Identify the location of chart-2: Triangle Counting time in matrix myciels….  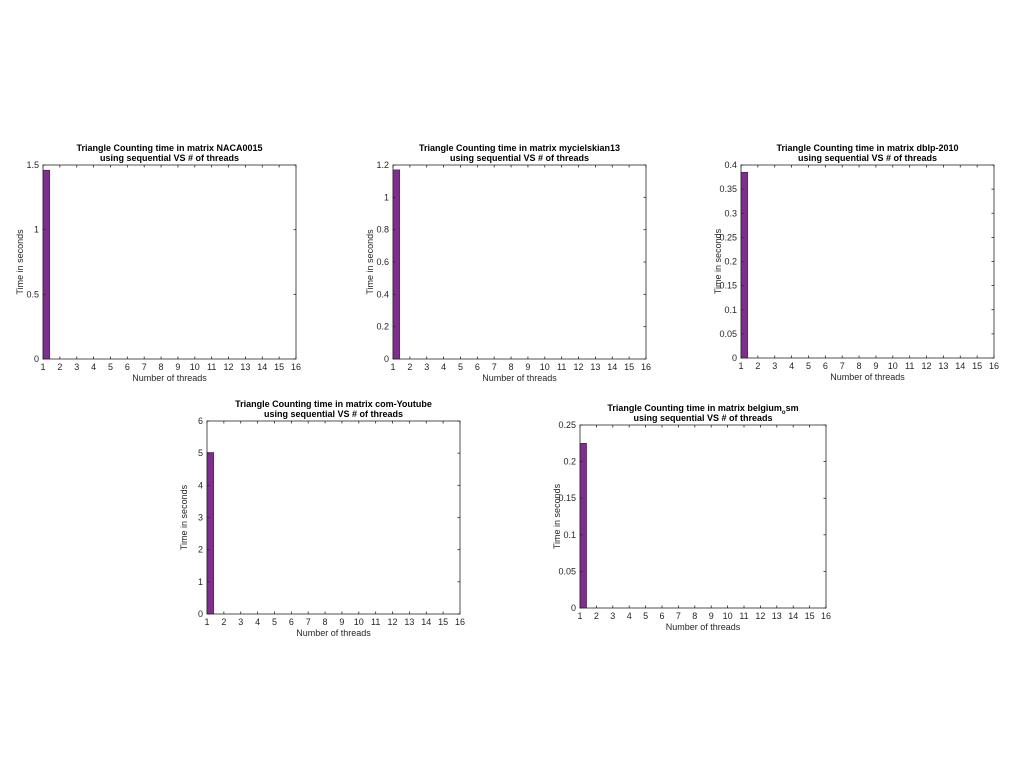
(508, 263).